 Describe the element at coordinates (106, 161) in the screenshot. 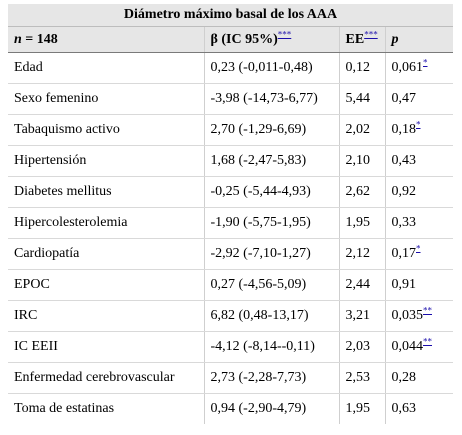

I see `row-label: Hipertensión` at that location.